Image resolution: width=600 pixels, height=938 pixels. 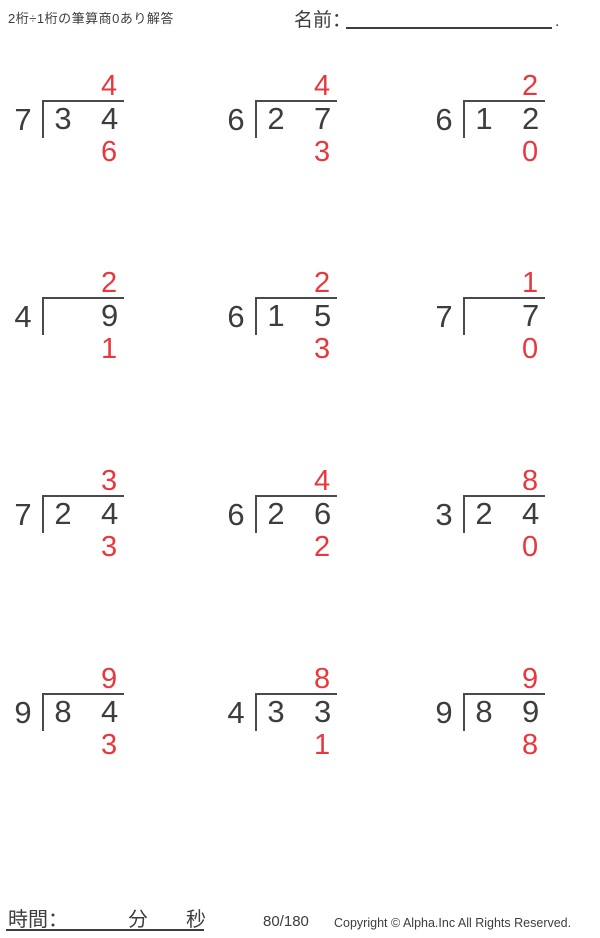 I want to click on division-problem: 2 6 1 2 0, so click(x=514, y=127).